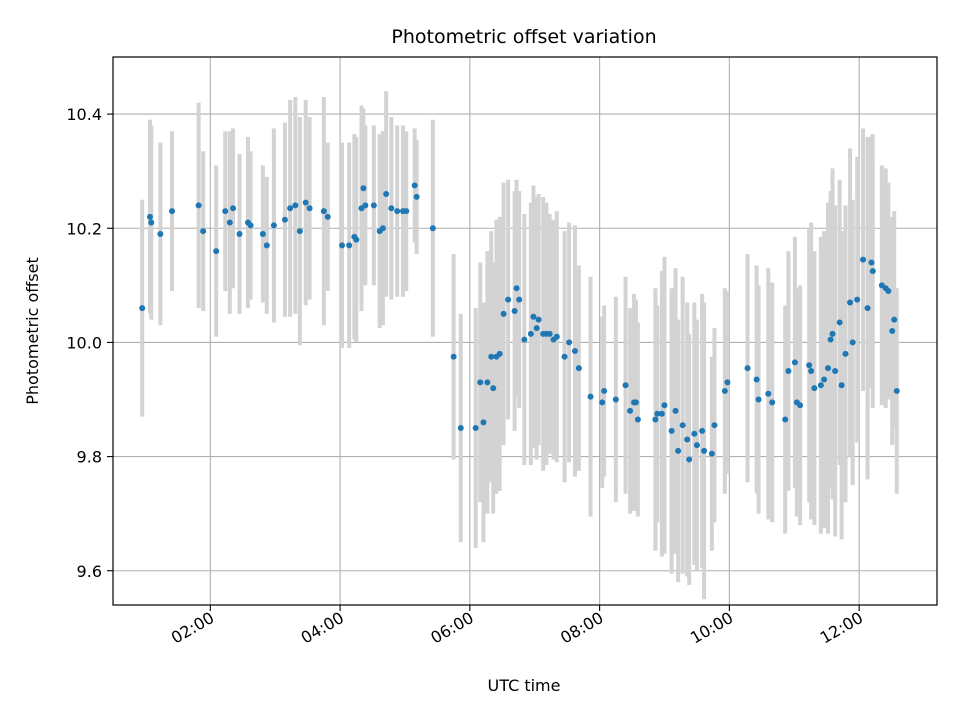 The height and width of the screenshot is (720, 960). What do you see at coordinates (84, 228) in the screenshot?
I see `y-tick-label: 10.2` at bounding box center [84, 228].